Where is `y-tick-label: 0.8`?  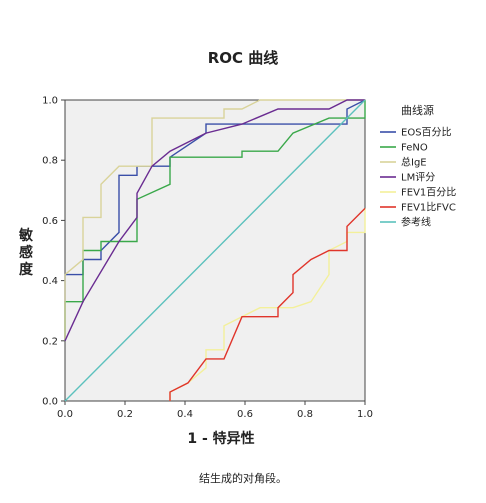
y-tick-label: 0.8 is located at coordinates (50, 161).